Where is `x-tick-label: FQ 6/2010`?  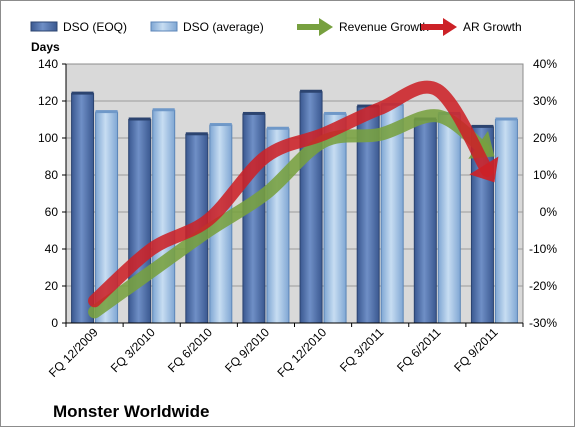 x-tick-label: FQ 6/2010 is located at coordinates (190, 350).